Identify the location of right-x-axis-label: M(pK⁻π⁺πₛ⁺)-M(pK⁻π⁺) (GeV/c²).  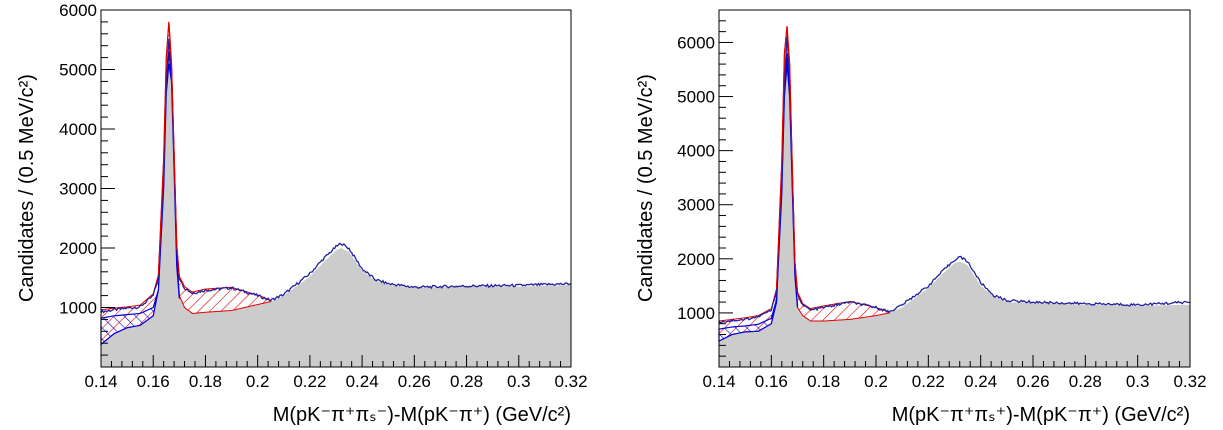
(1041, 415).